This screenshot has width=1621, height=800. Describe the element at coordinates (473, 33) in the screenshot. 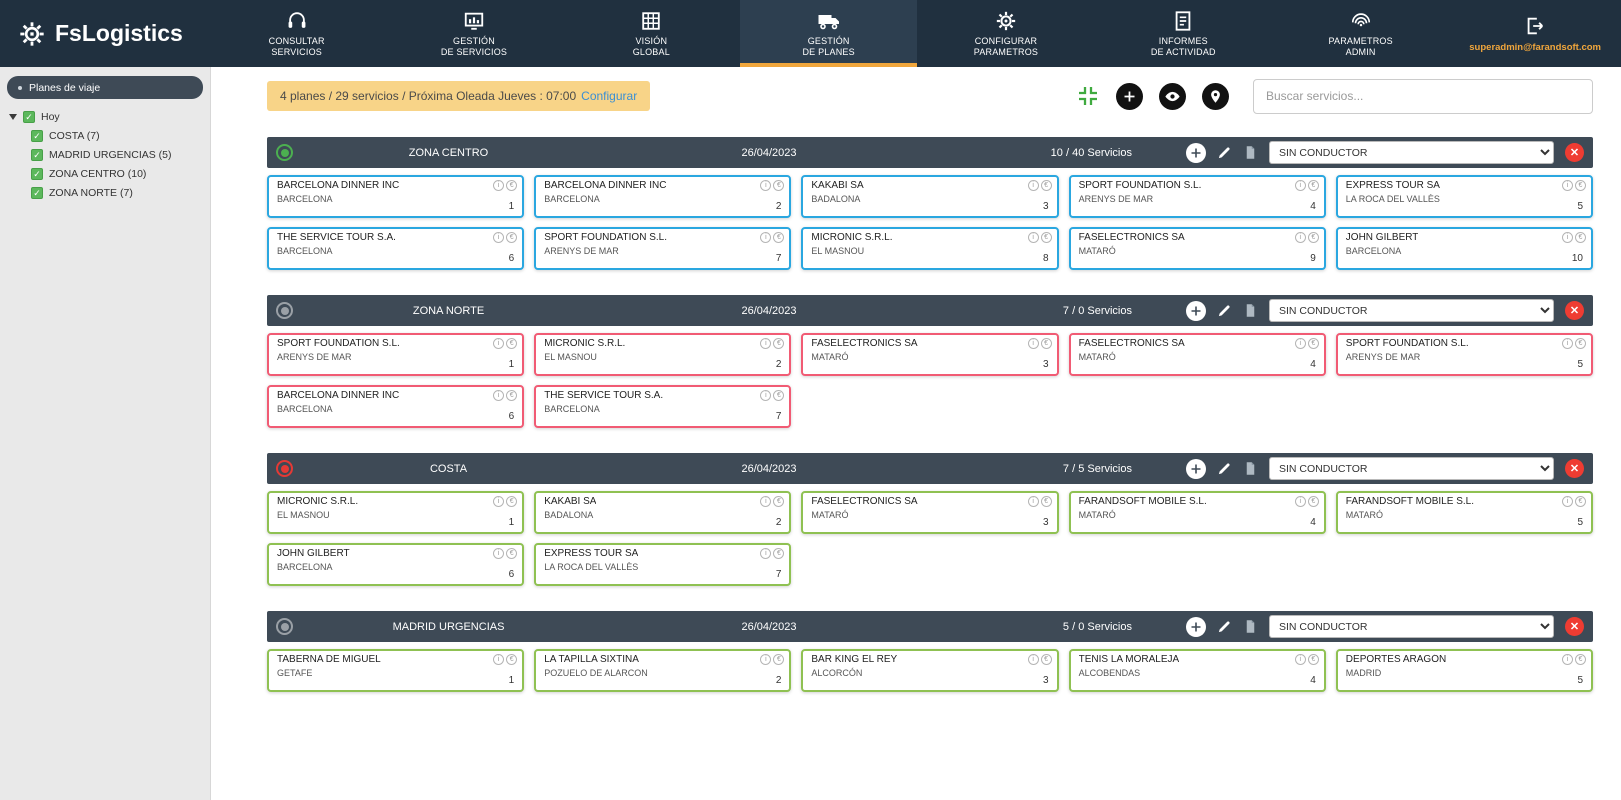

I see `nav-item-gestion-de-servicios: GESTIÓN DE SERVICIOS` at that location.